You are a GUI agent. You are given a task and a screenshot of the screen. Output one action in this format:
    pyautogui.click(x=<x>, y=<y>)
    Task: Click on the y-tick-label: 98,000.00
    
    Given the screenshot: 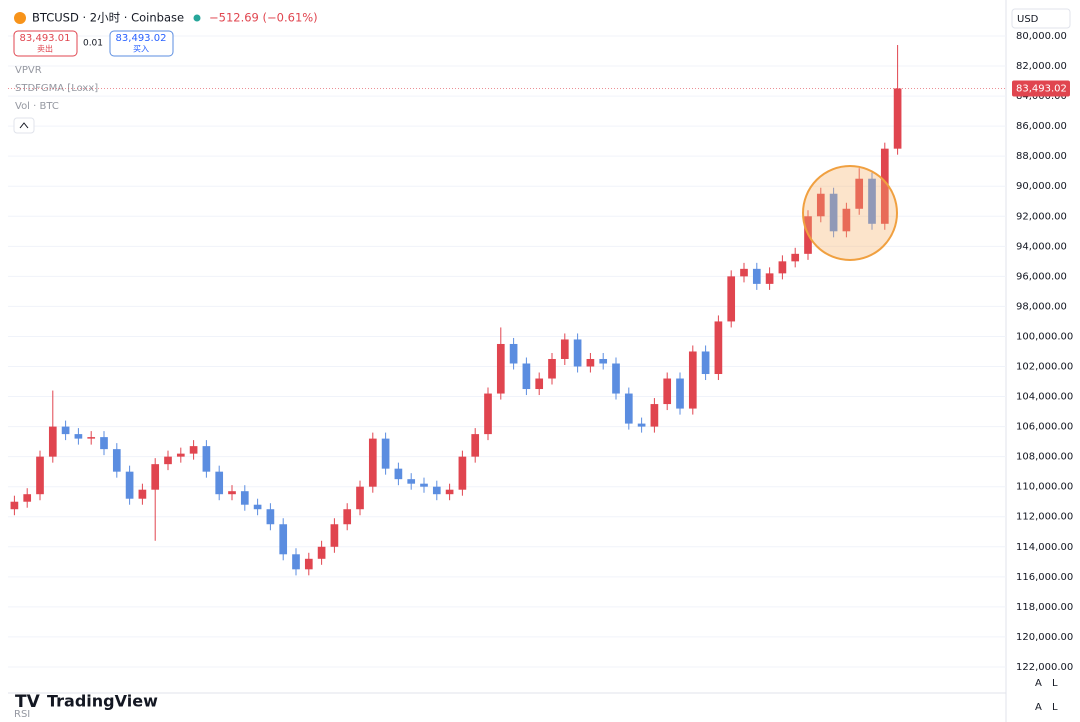 What is the action you would take?
    pyautogui.click(x=1041, y=306)
    